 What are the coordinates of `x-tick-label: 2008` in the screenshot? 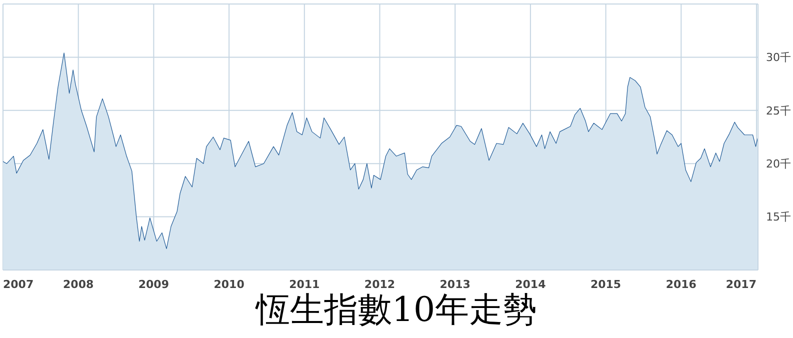 It's located at (78, 284).